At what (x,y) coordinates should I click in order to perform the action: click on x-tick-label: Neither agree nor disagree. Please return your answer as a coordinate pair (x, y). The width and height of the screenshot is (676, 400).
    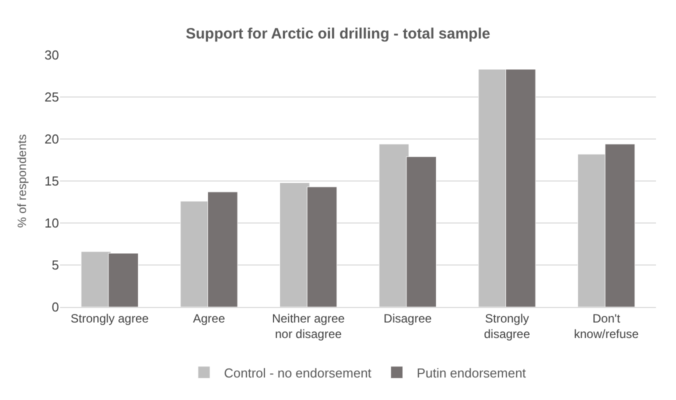
    Looking at the image, I should click on (309, 326).